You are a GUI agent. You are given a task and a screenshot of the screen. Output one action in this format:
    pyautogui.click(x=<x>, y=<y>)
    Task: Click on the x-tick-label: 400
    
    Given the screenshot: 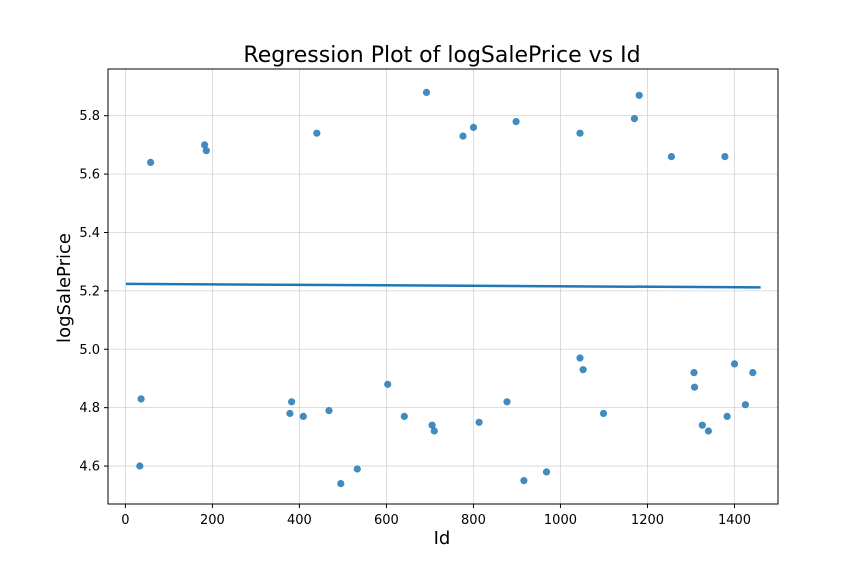 What is the action you would take?
    pyautogui.click(x=299, y=520)
    